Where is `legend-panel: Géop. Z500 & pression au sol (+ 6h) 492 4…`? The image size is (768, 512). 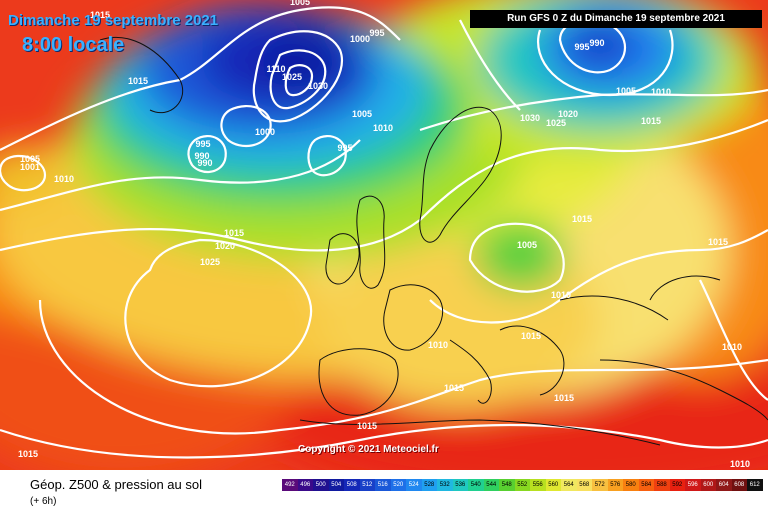
legend-panel: Géop. Z500 & pression au sol (+ 6h) 492 4… is located at coordinates (384, 491).